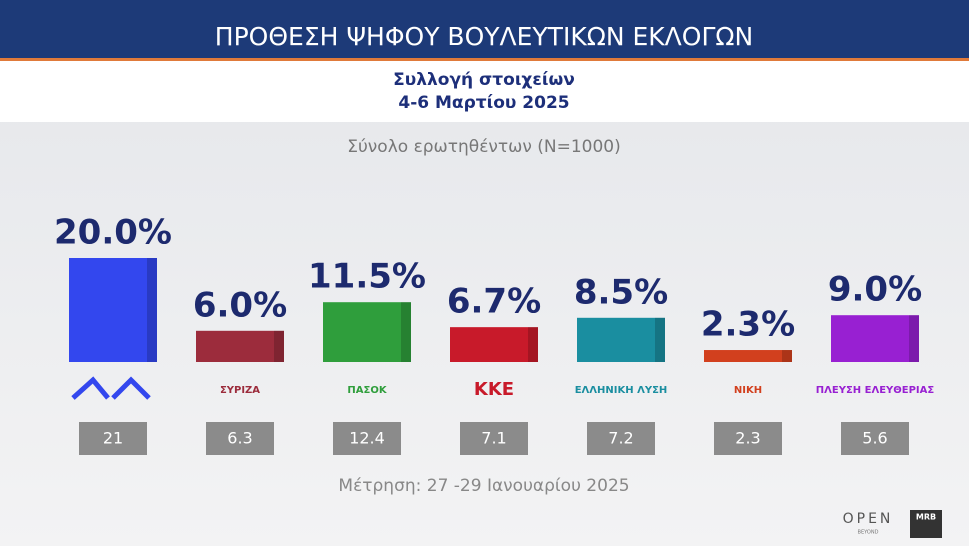  I want to click on brand-box, so click(926, 524).